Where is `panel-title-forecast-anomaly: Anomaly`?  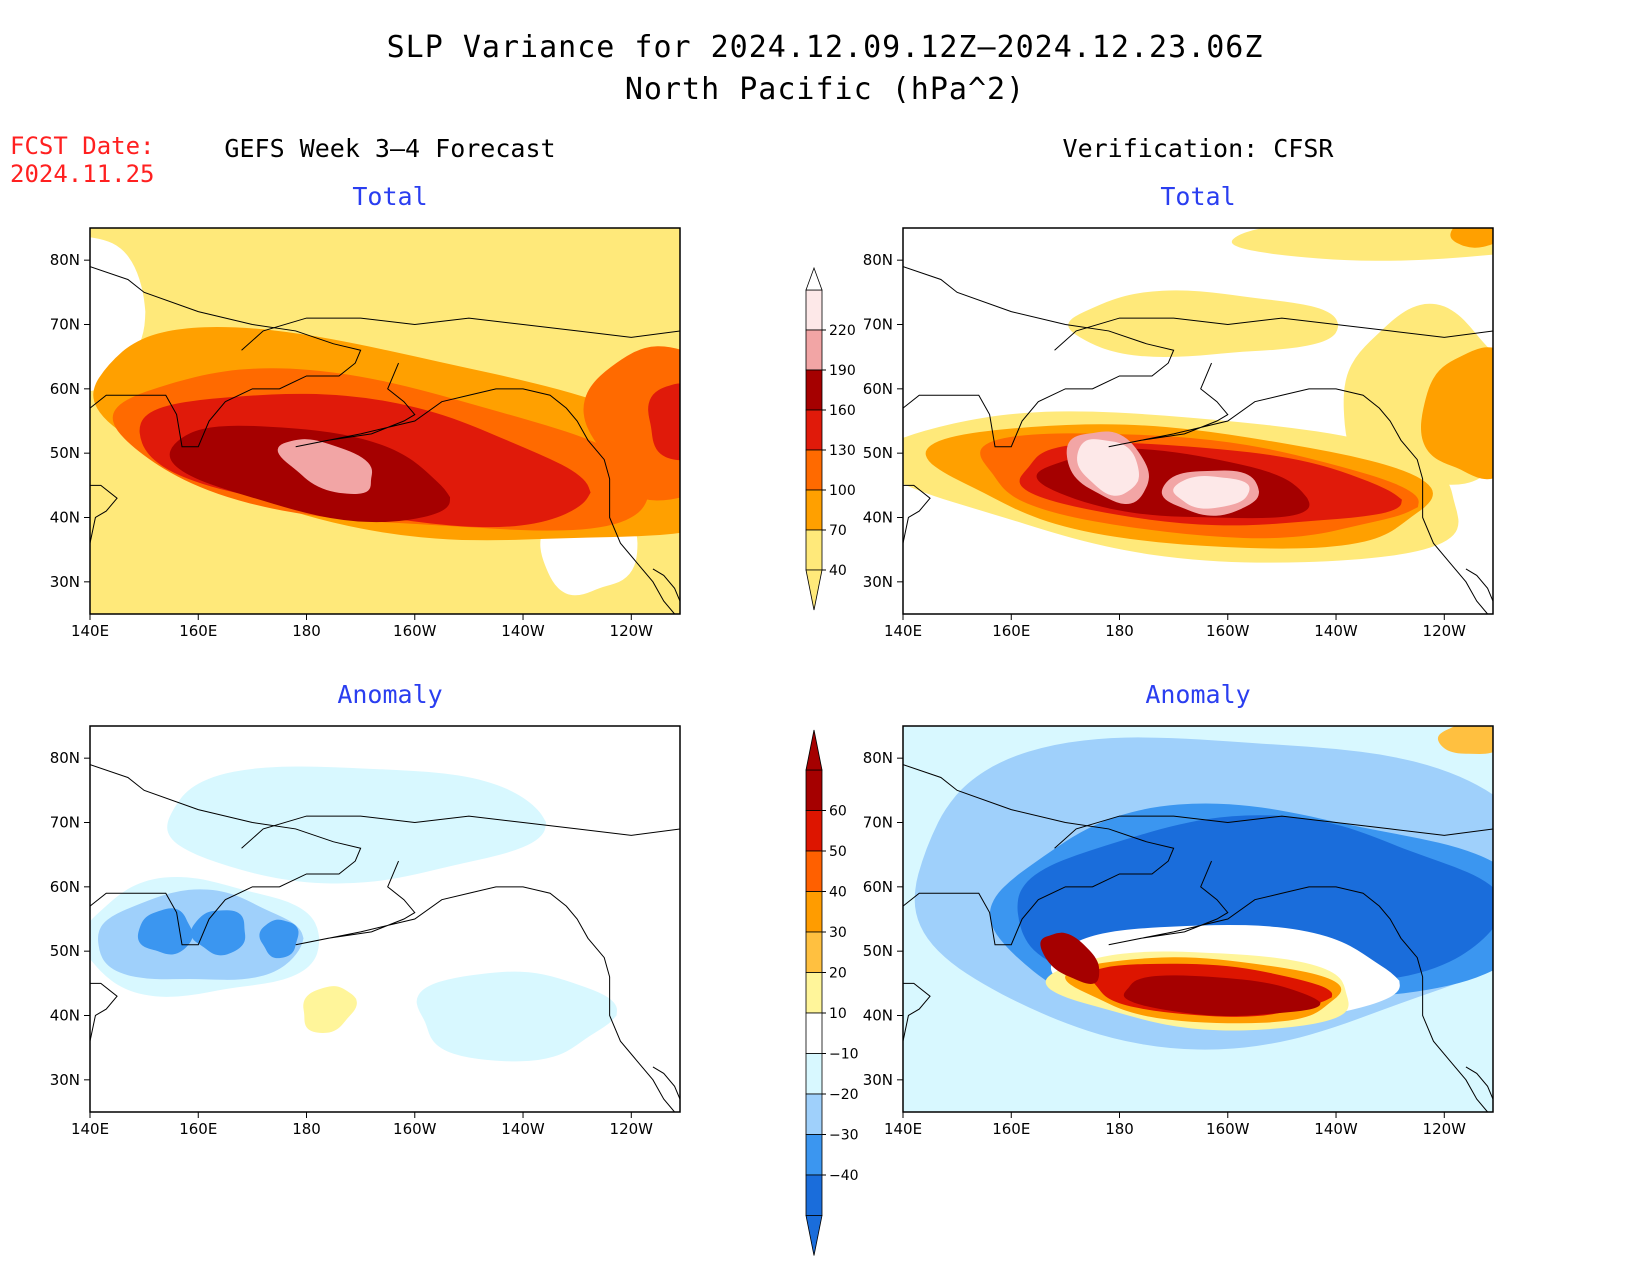
panel-title-forecast-anomaly: Anomaly is located at coordinates (390, 694).